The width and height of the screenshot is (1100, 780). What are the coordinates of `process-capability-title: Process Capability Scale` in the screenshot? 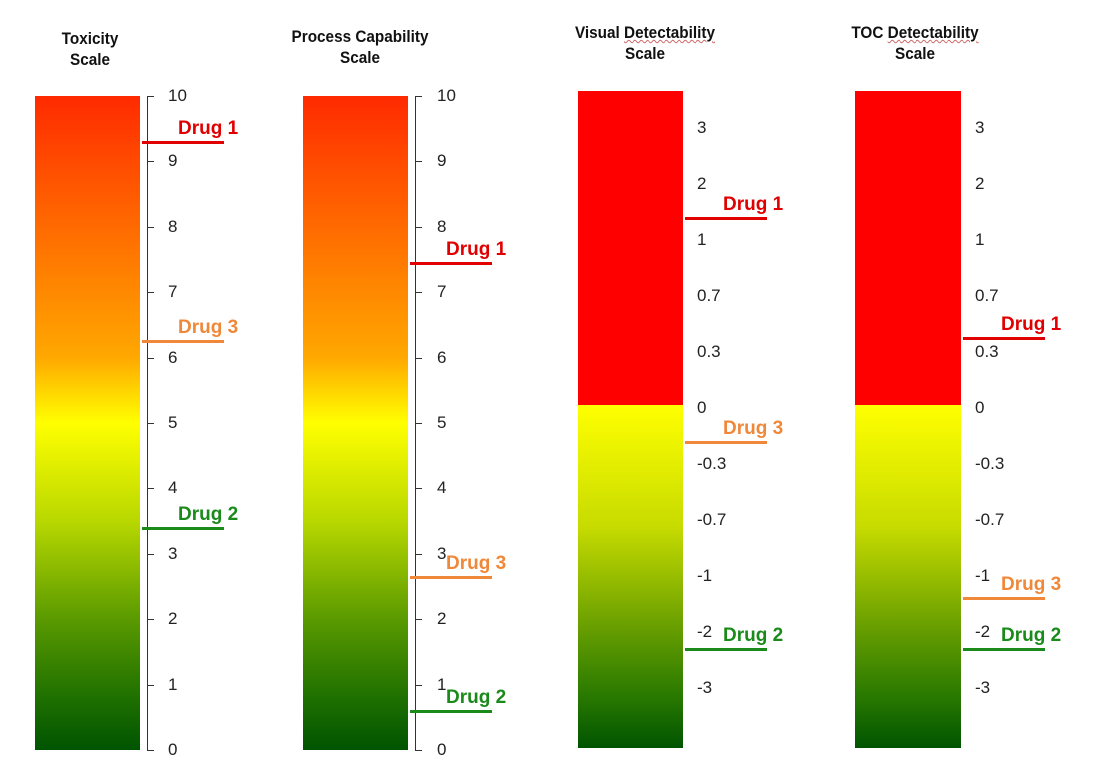 It's located at (360, 47).